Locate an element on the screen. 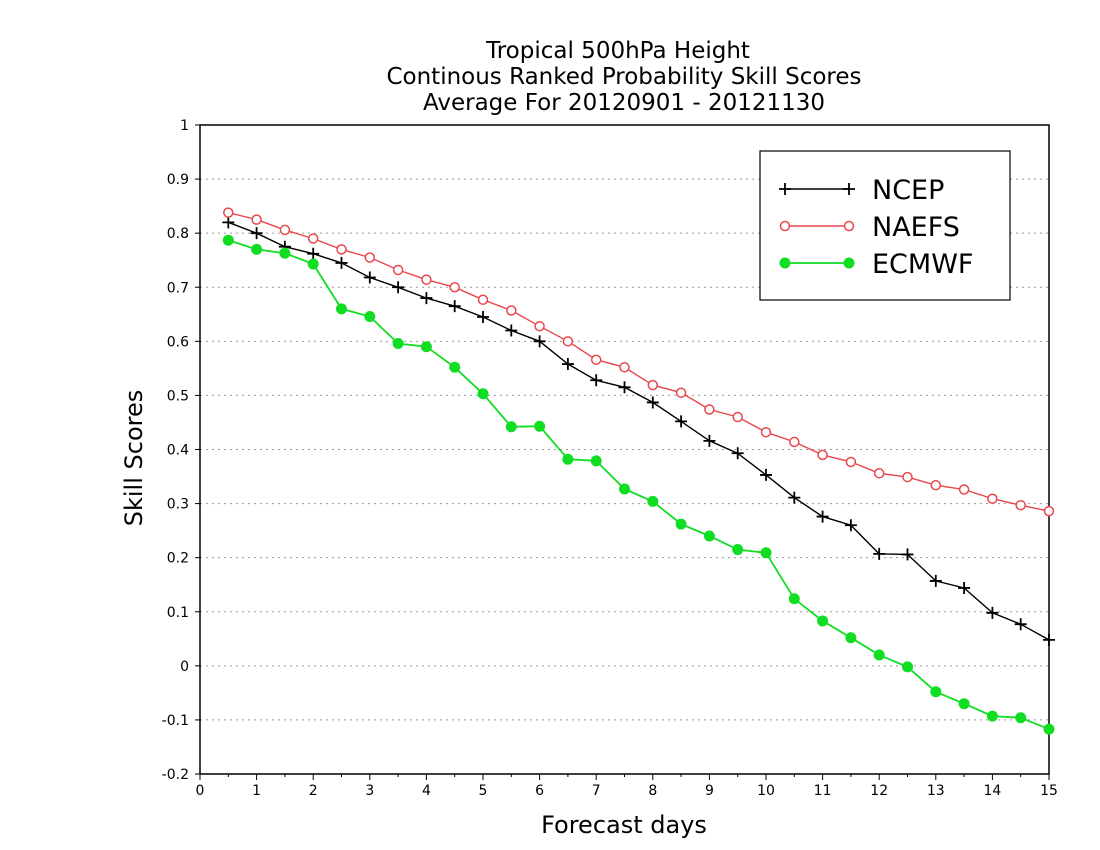 This screenshot has height=850, width=1100. x-tick-label: 12 is located at coordinates (879, 791).